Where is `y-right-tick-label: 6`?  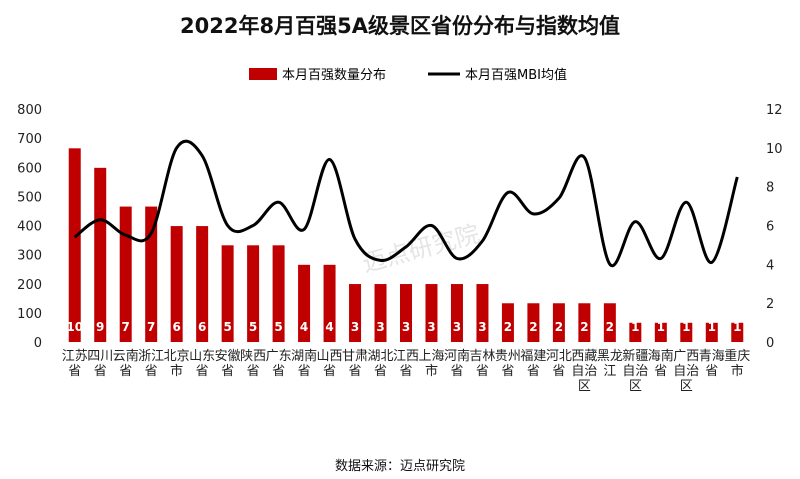
y-right-tick-label: 6 is located at coordinates (770, 227).